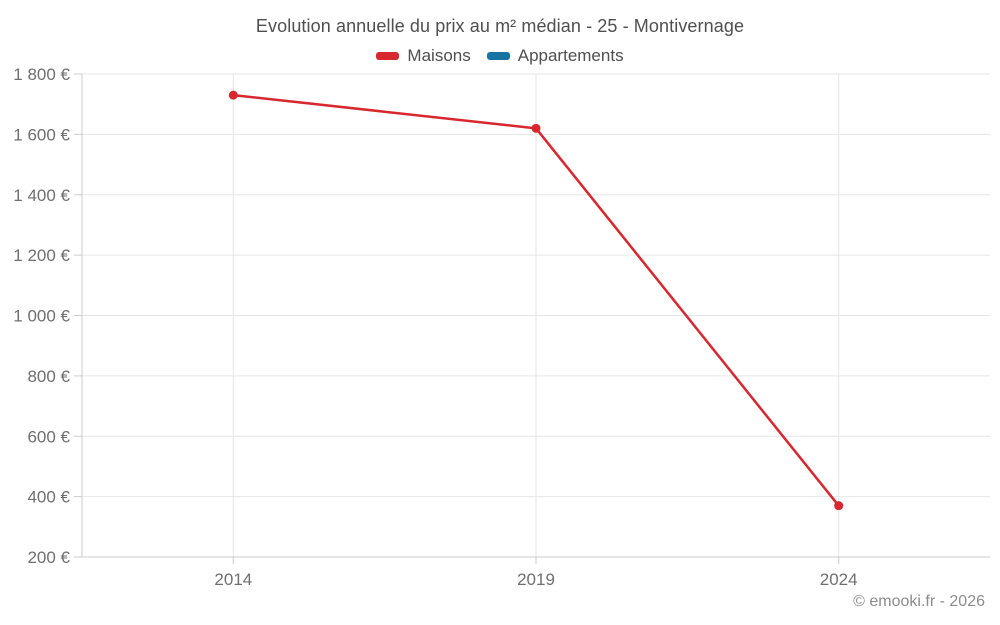 This screenshot has height=625, width=1000. Describe the element at coordinates (48, 376) in the screenshot. I see `y-axis-label: 800 €` at that location.